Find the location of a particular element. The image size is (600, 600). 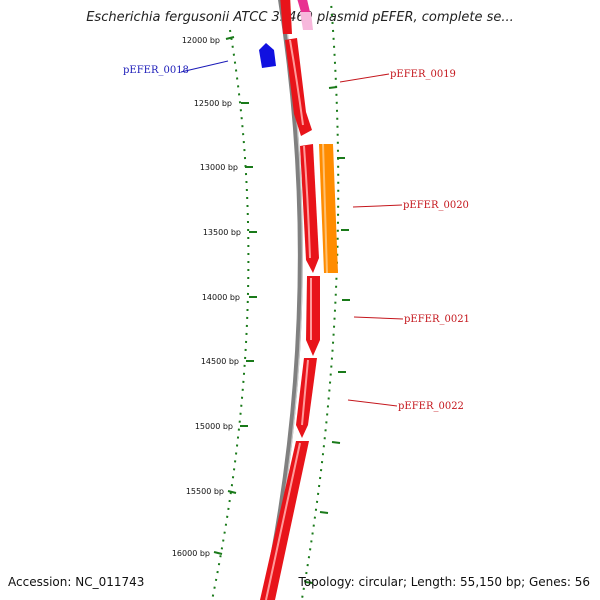

tick-12000: 12000 bp is located at coordinates (208, 40).